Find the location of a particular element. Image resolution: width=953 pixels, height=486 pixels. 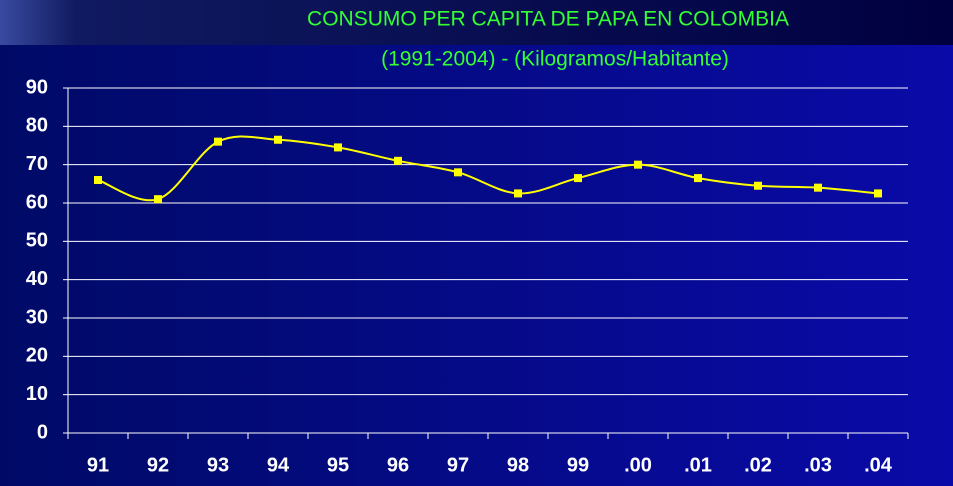

y-tick-label: 60 is located at coordinates (37, 202).